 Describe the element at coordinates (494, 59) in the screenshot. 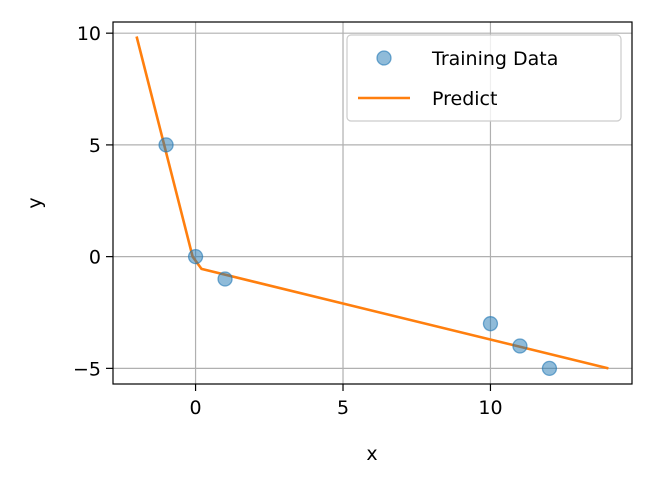

I see `legend-label-training-data: Training Data` at that location.